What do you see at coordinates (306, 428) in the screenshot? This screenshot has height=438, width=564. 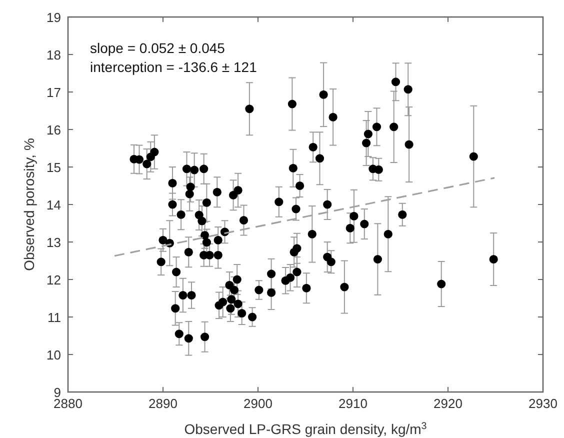 I see `x-axis-title: Observed LP-GRS grain density, kg/m$^{3}$` at bounding box center [306, 428].